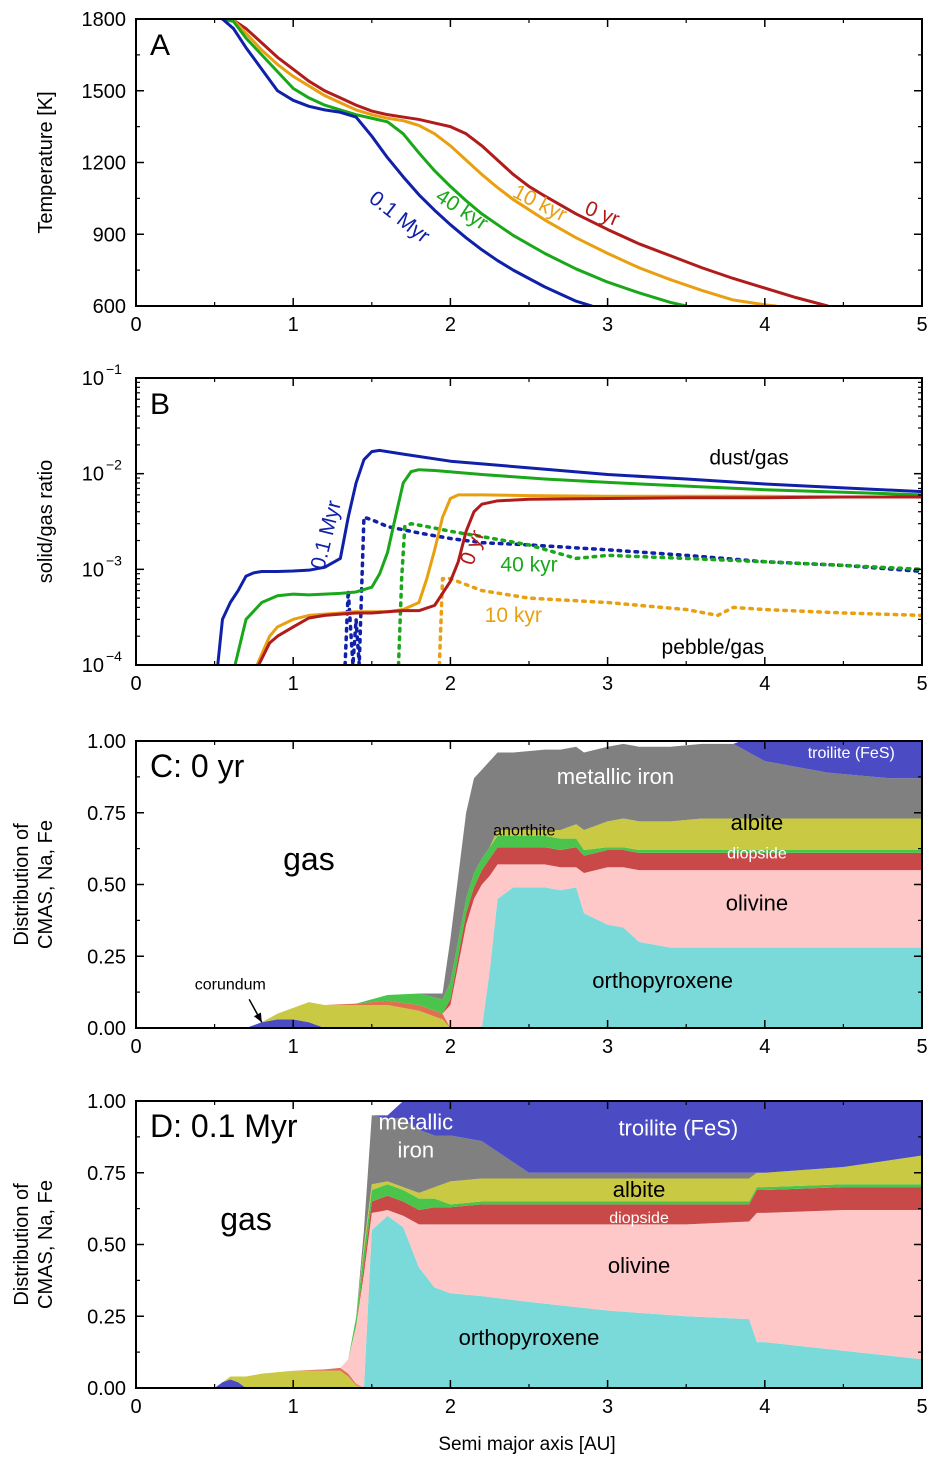 Image resolution: width=935 pixels, height=1458 pixels. What do you see at coordinates (462, 209) in the screenshot?
I see `series-label-40-kyr: 40 kyr` at bounding box center [462, 209].